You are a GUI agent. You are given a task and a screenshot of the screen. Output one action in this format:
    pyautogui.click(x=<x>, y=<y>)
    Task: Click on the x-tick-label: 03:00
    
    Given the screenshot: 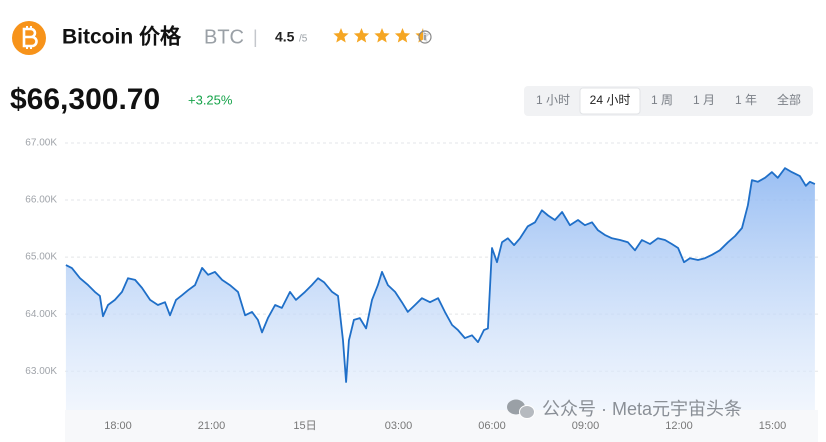 What is the action you would take?
    pyautogui.click(x=399, y=426)
    